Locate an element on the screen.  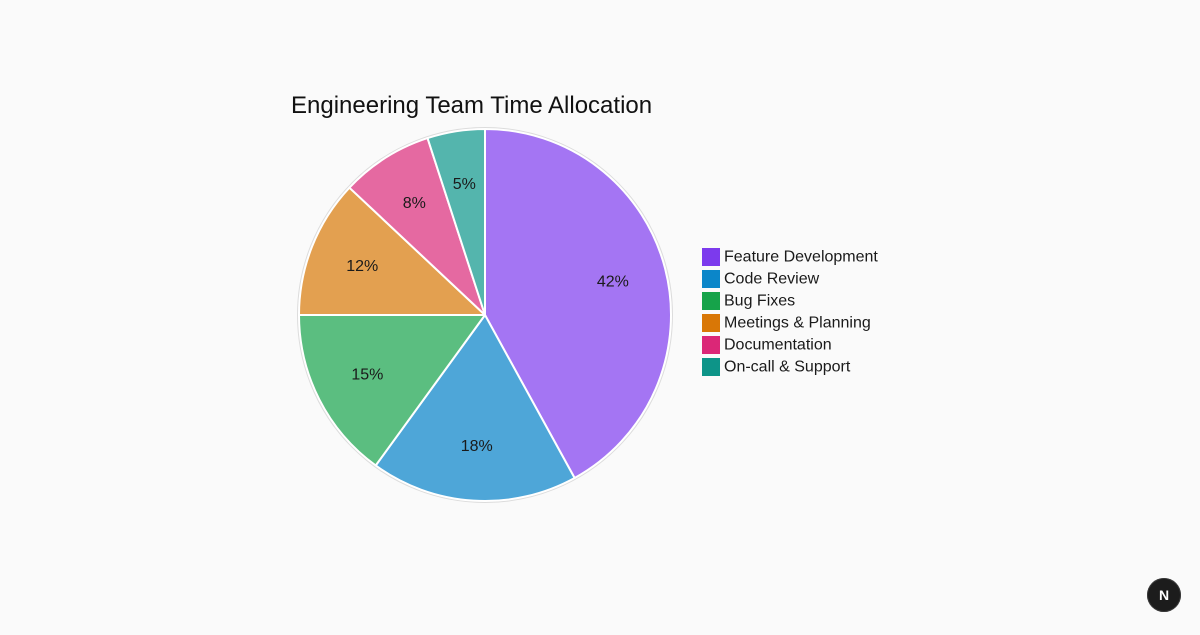
pie-slice-bug-fixes is located at coordinates (392, 390).